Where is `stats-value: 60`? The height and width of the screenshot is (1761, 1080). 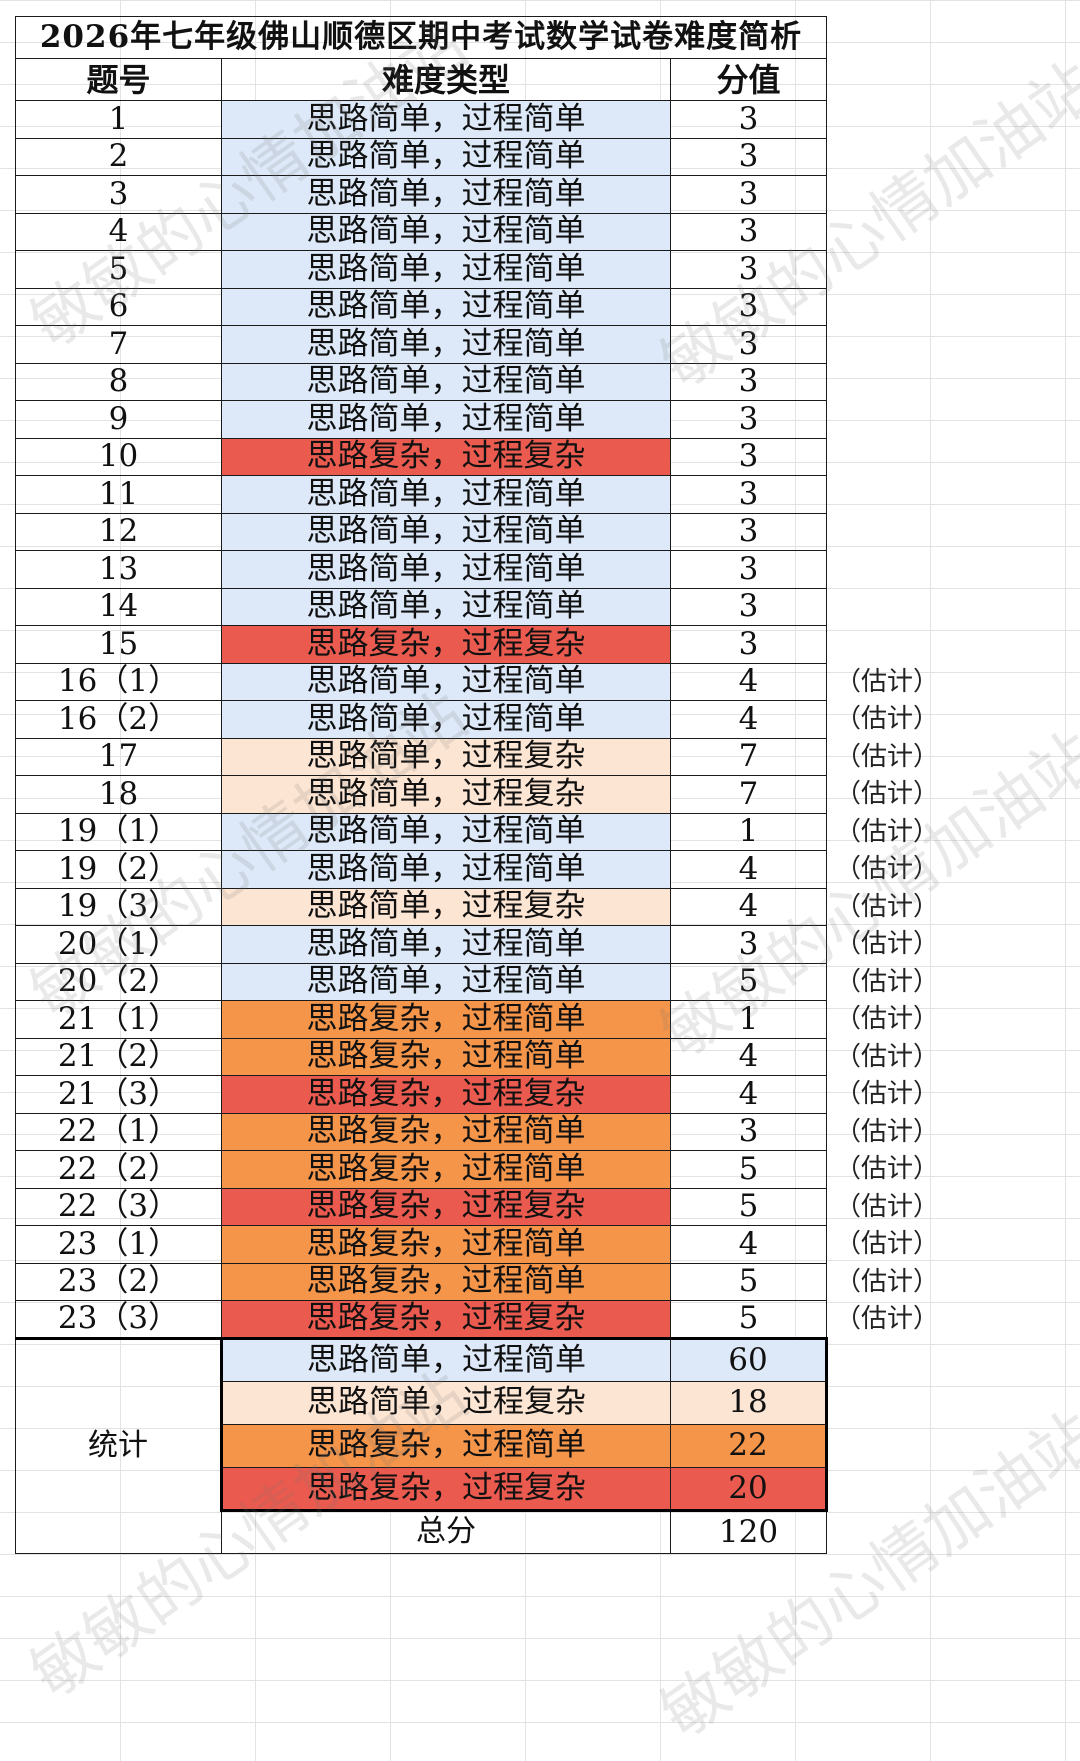 stats-value: 60 is located at coordinates (749, 1359).